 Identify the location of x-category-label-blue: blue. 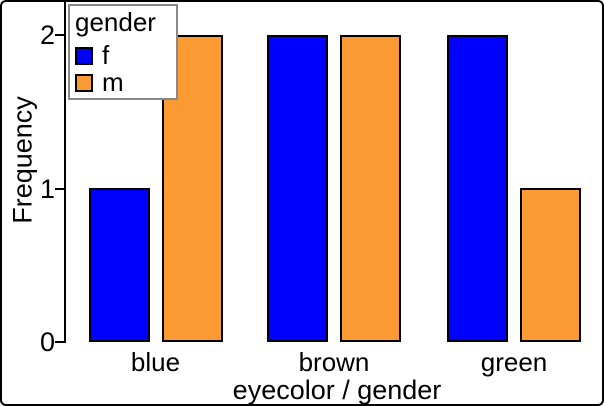
(155, 362).